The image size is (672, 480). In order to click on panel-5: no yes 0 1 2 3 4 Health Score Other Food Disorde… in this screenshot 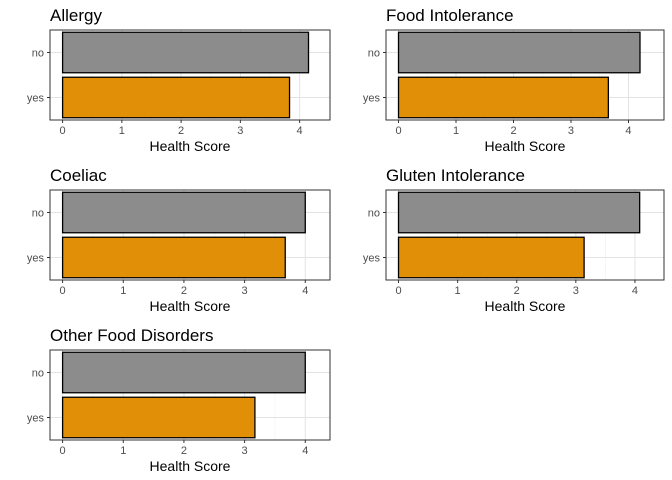, I will do `click(179, 400)`.